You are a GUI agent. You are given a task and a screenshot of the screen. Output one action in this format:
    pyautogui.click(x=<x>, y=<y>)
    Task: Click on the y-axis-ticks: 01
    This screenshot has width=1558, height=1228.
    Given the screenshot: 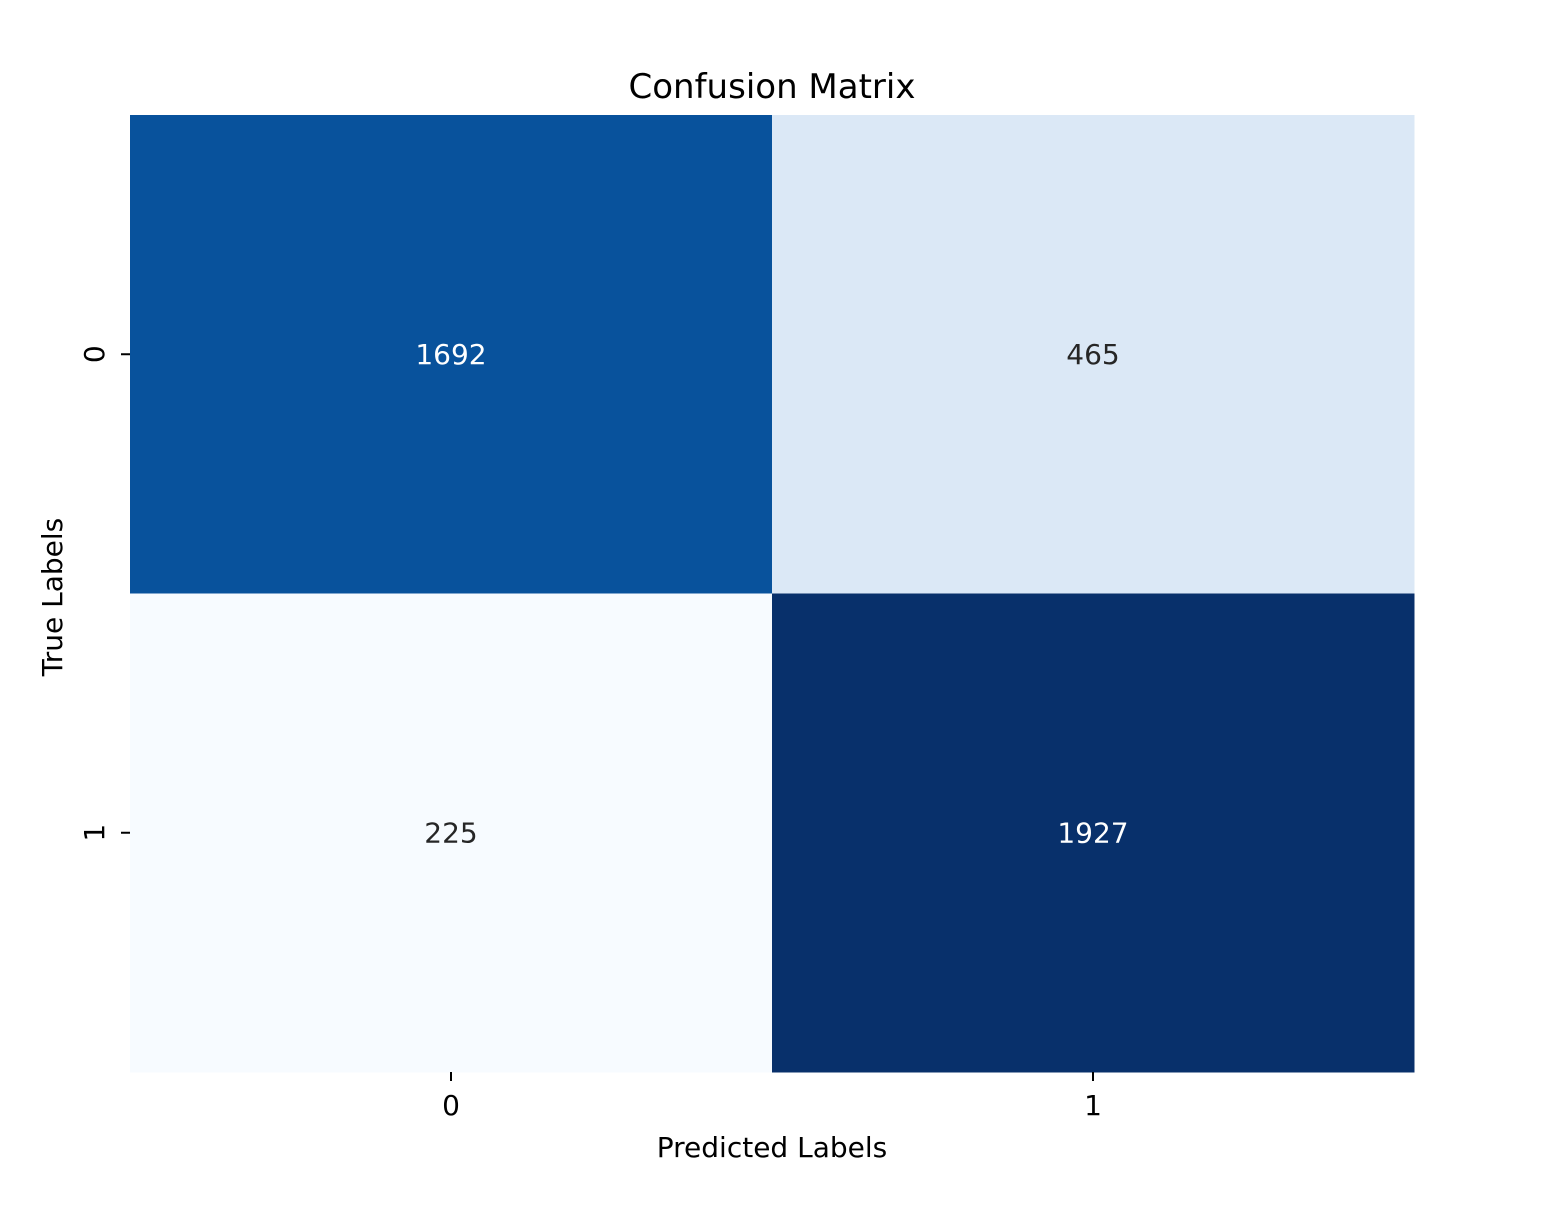 What is the action you would take?
    pyautogui.click(x=104, y=593)
    